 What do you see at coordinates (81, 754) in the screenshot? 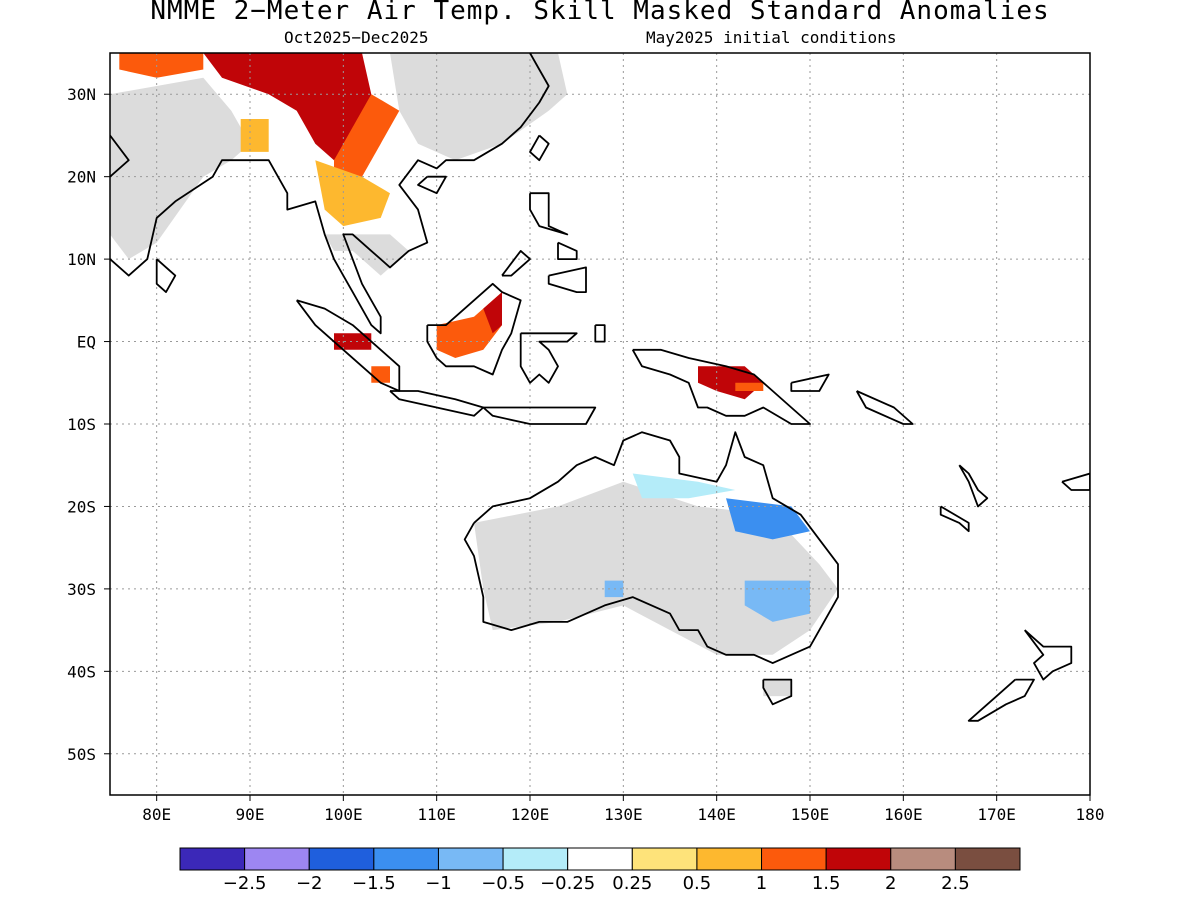
I see `lat-tick-label: 50S` at bounding box center [81, 754].